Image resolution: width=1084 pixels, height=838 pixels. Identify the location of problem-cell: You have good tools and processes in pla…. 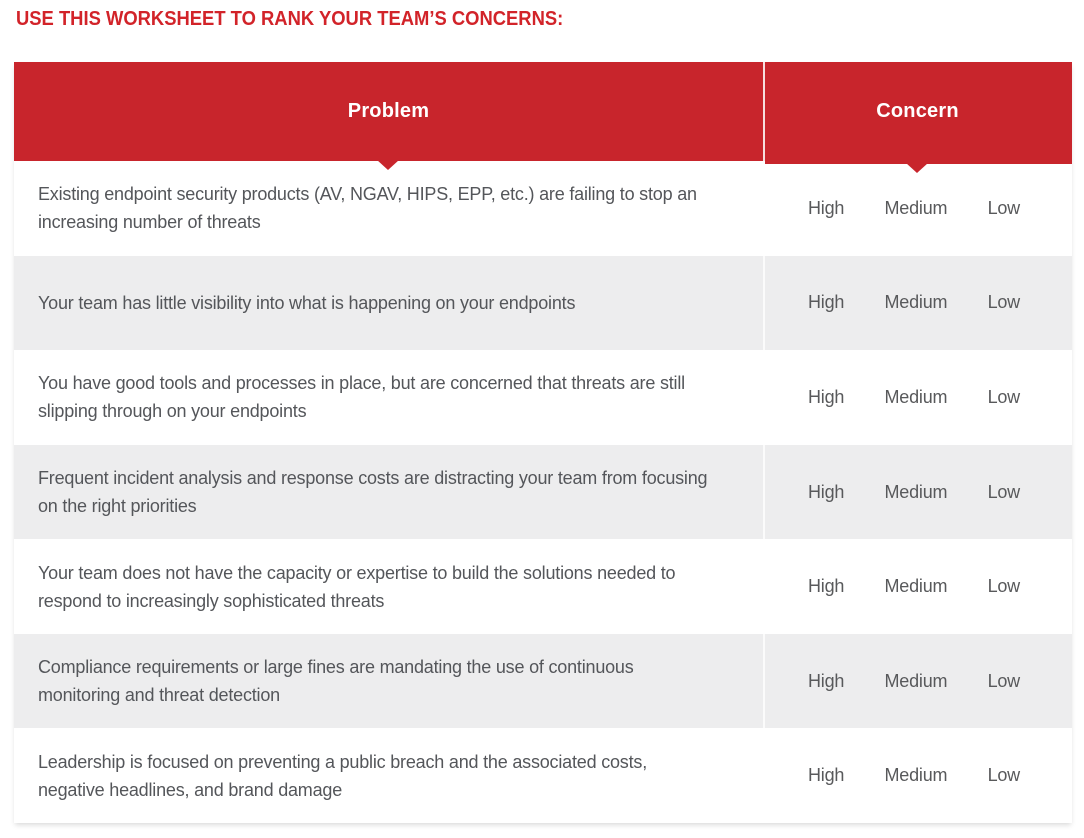
(388, 397).